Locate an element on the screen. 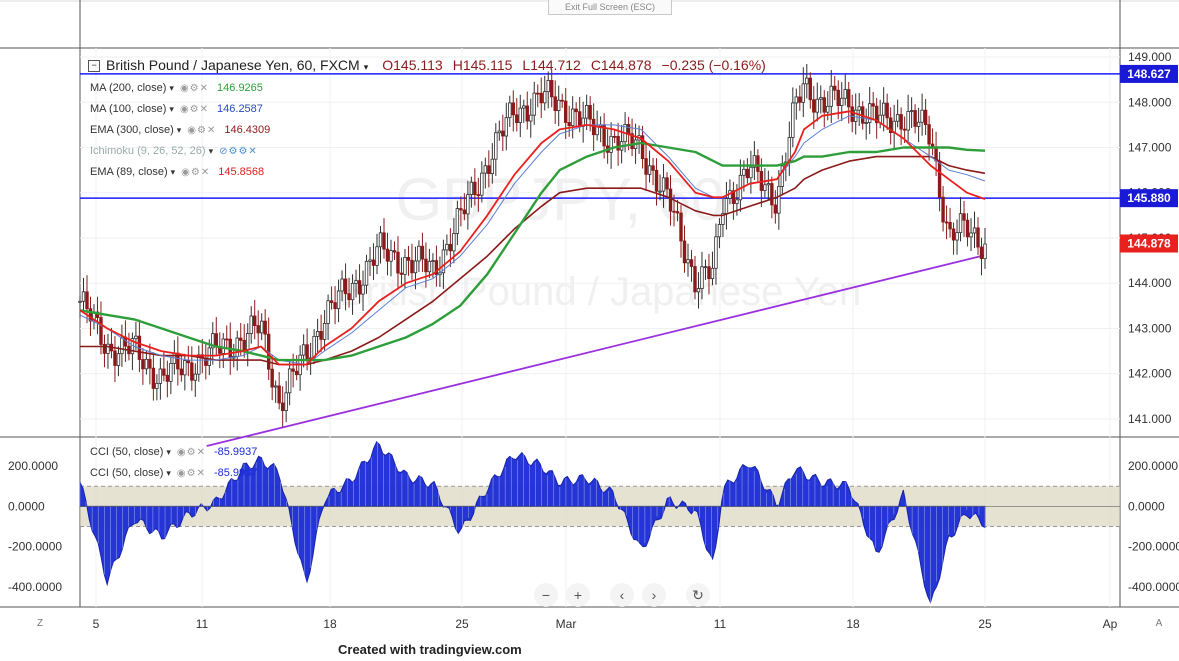 The width and height of the screenshot is (1179, 661). zoom-corner-icon: Z is located at coordinates (40, 623).